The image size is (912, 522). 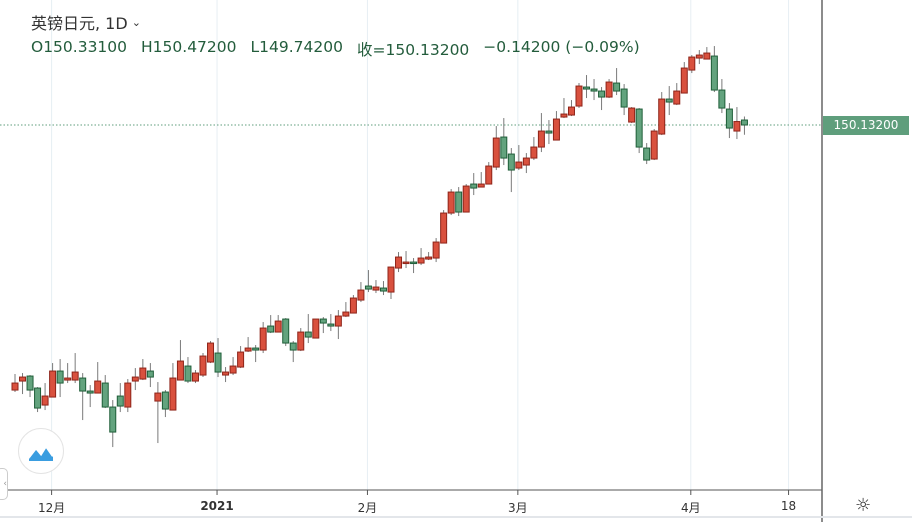 I want to click on x-tick-label: 2月, so click(x=367, y=508).